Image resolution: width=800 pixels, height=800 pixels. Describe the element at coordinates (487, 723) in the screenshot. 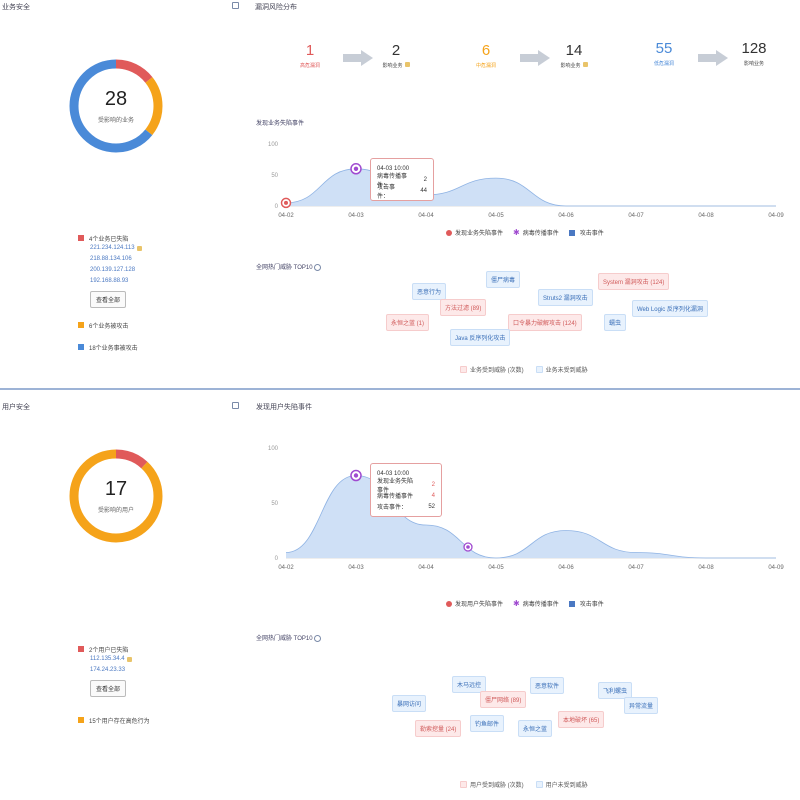

I see `threat-tag: 钓鱼邮件` at that location.